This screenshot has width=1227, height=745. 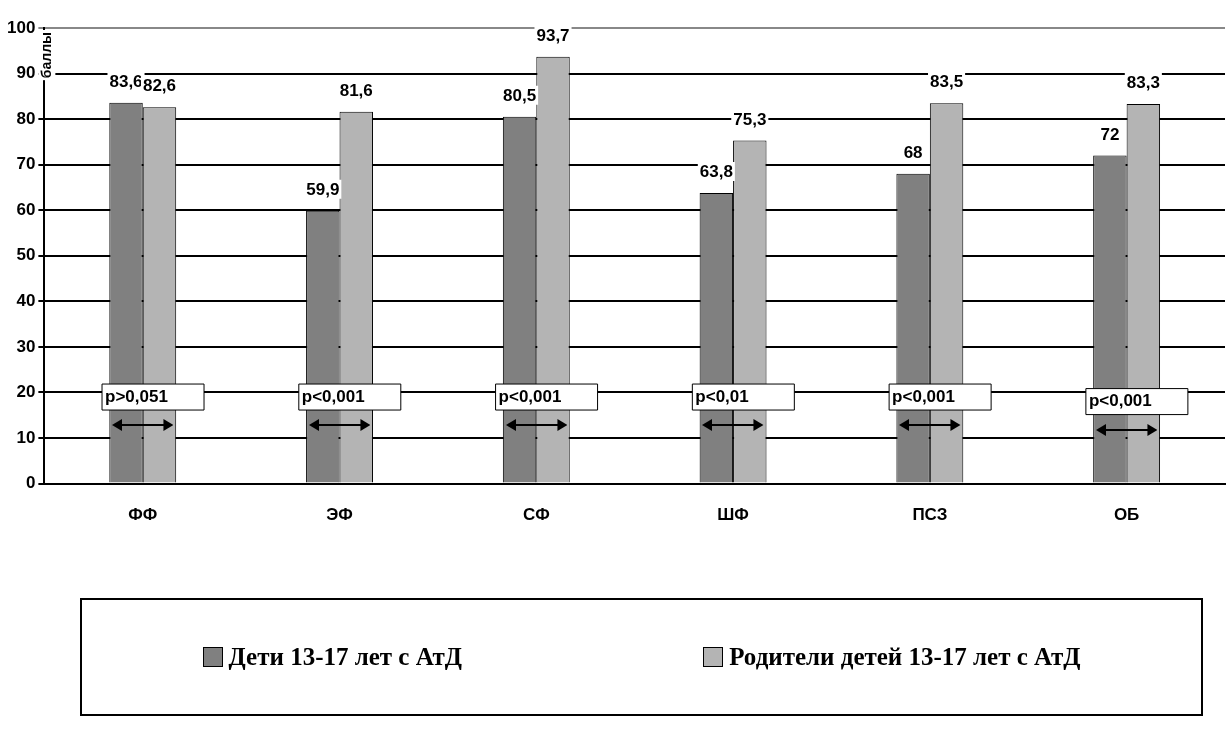 What do you see at coordinates (26, 164) in the screenshot?
I see `y-tick-label: 70` at bounding box center [26, 164].